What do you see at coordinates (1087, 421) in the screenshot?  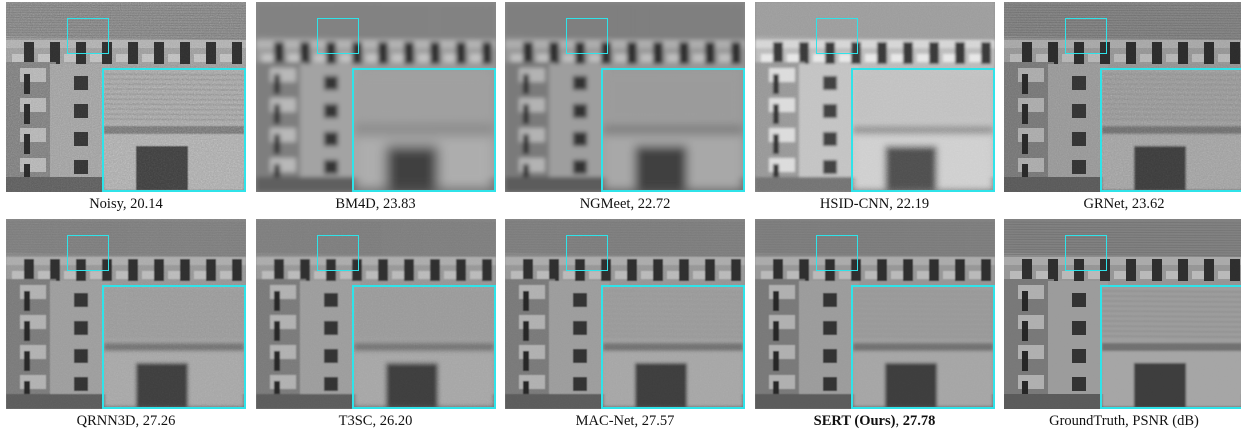 I see `method-name: GroundTruth` at bounding box center [1087, 421].